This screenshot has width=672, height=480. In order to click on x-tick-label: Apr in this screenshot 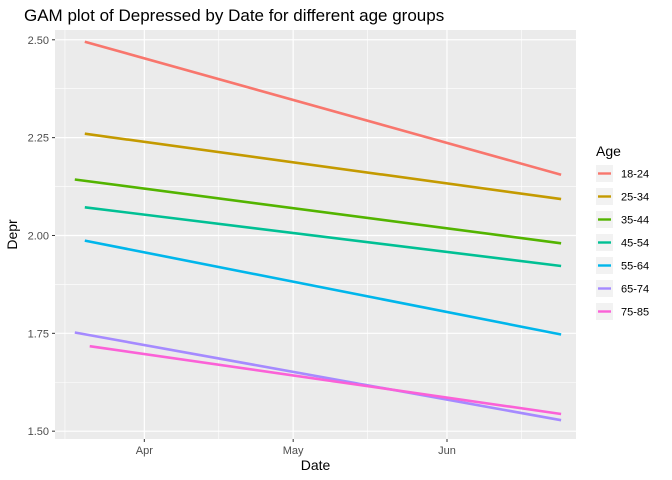, I will do `click(144, 451)`.